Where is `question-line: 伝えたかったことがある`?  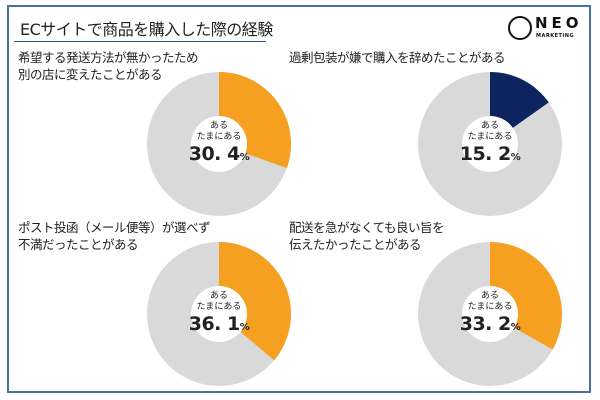
question-line: 伝えたかったことがある is located at coordinates (355, 244).